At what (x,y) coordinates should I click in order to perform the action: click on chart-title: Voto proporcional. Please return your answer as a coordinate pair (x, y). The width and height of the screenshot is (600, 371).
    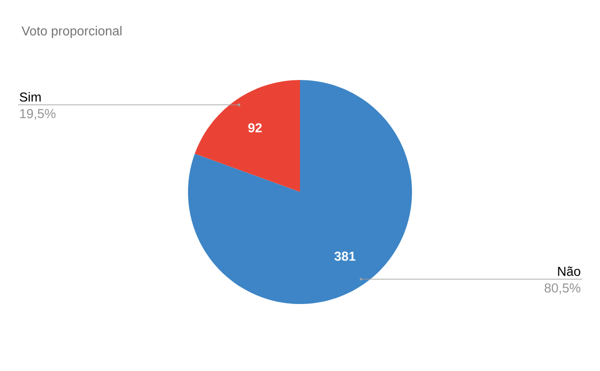
    Looking at the image, I should click on (72, 32).